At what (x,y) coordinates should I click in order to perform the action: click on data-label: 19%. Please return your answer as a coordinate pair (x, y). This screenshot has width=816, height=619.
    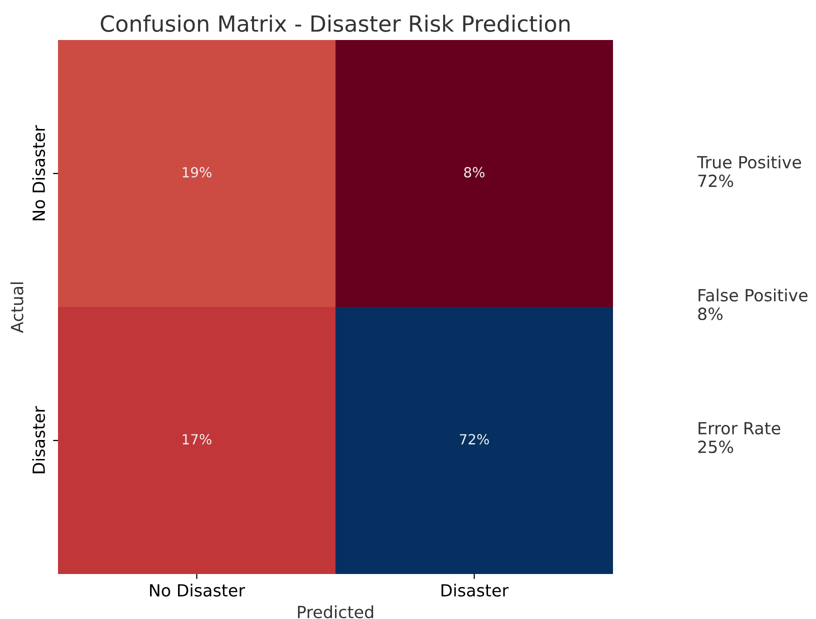
    Looking at the image, I should click on (197, 172).